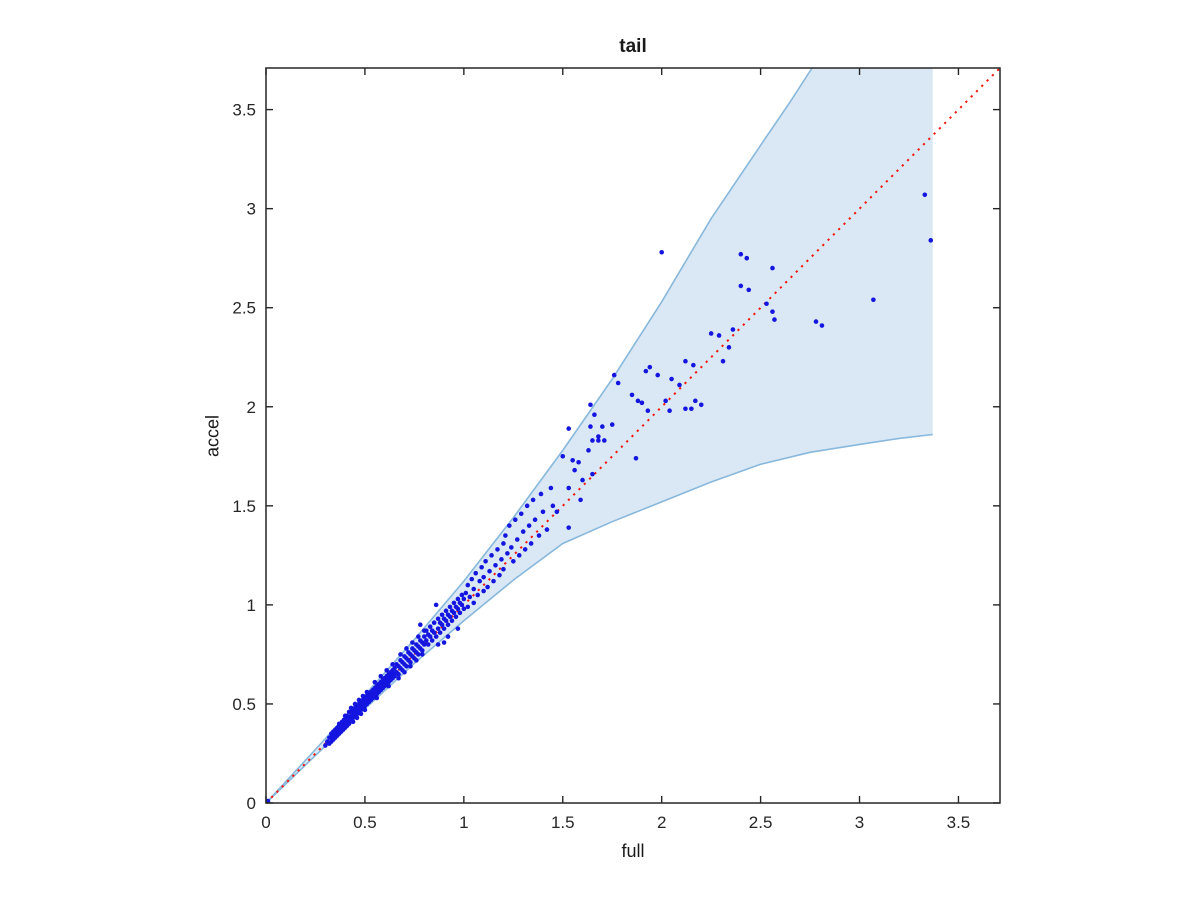 The width and height of the screenshot is (1200, 900). I want to click on x-tick-label: 0.5, so click(365, 822).